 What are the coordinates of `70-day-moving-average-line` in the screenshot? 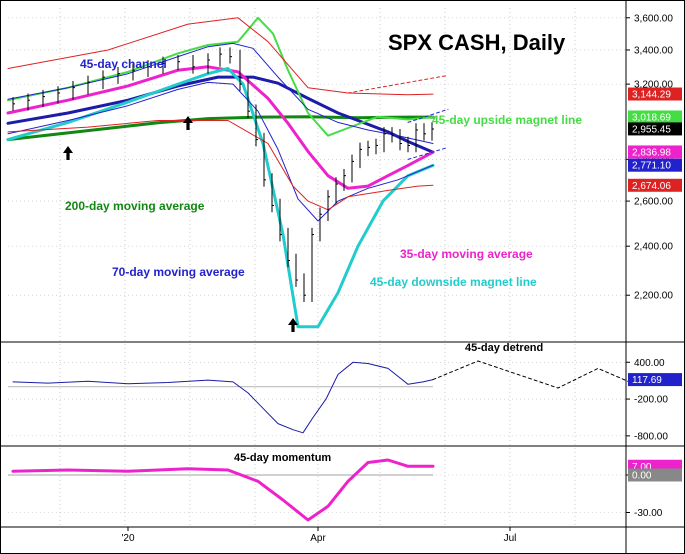 It's located at (220, 114).